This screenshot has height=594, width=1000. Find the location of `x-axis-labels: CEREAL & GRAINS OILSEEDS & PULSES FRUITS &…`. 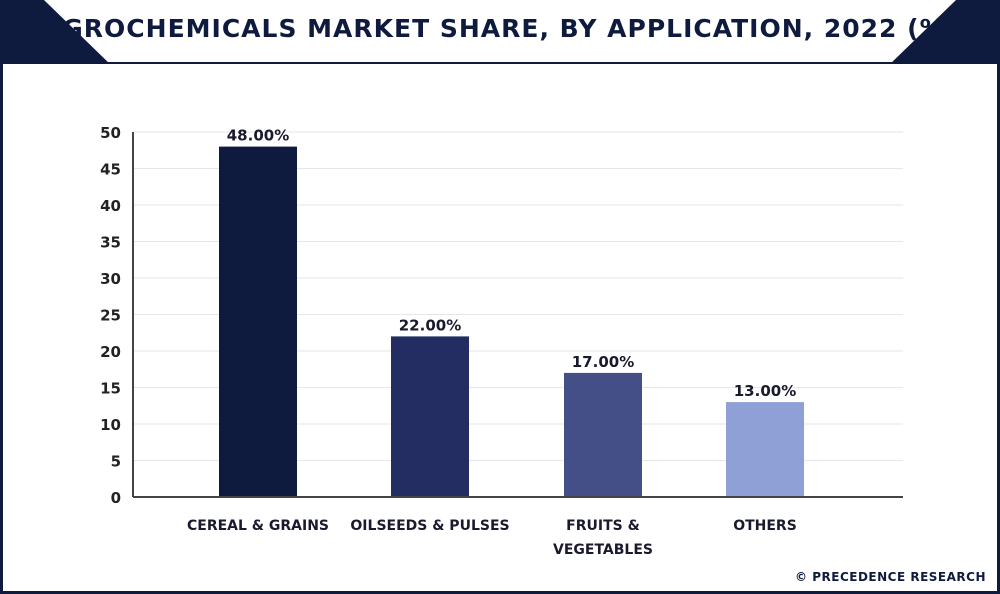

x-axis-labels: CEREAL & GRAINS OILSEEDS & PULSES FRUITS &… is located at coordinates (492, 538).